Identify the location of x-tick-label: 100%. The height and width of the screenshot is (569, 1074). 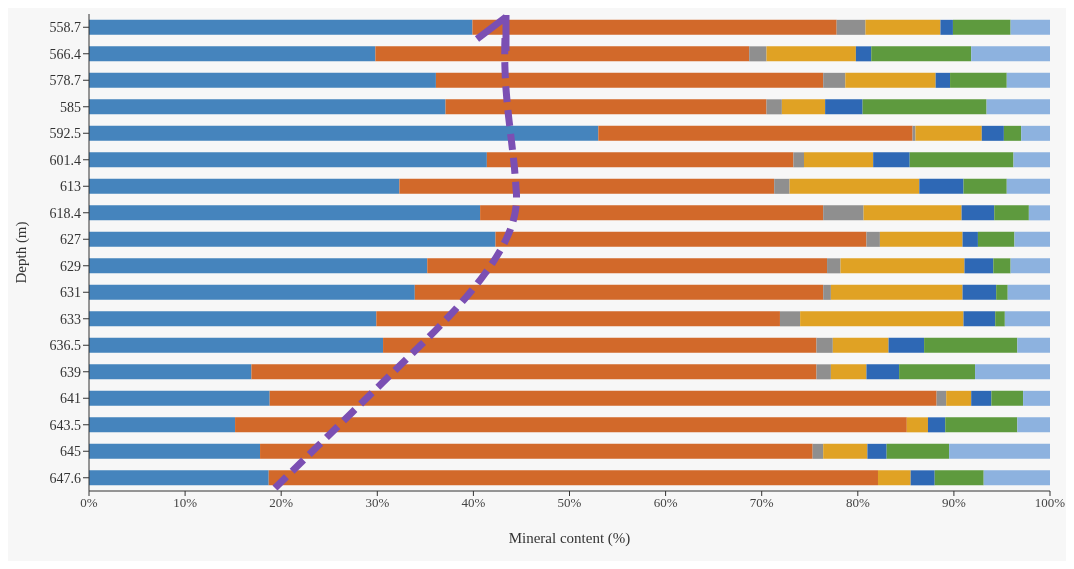
(1050, 503).